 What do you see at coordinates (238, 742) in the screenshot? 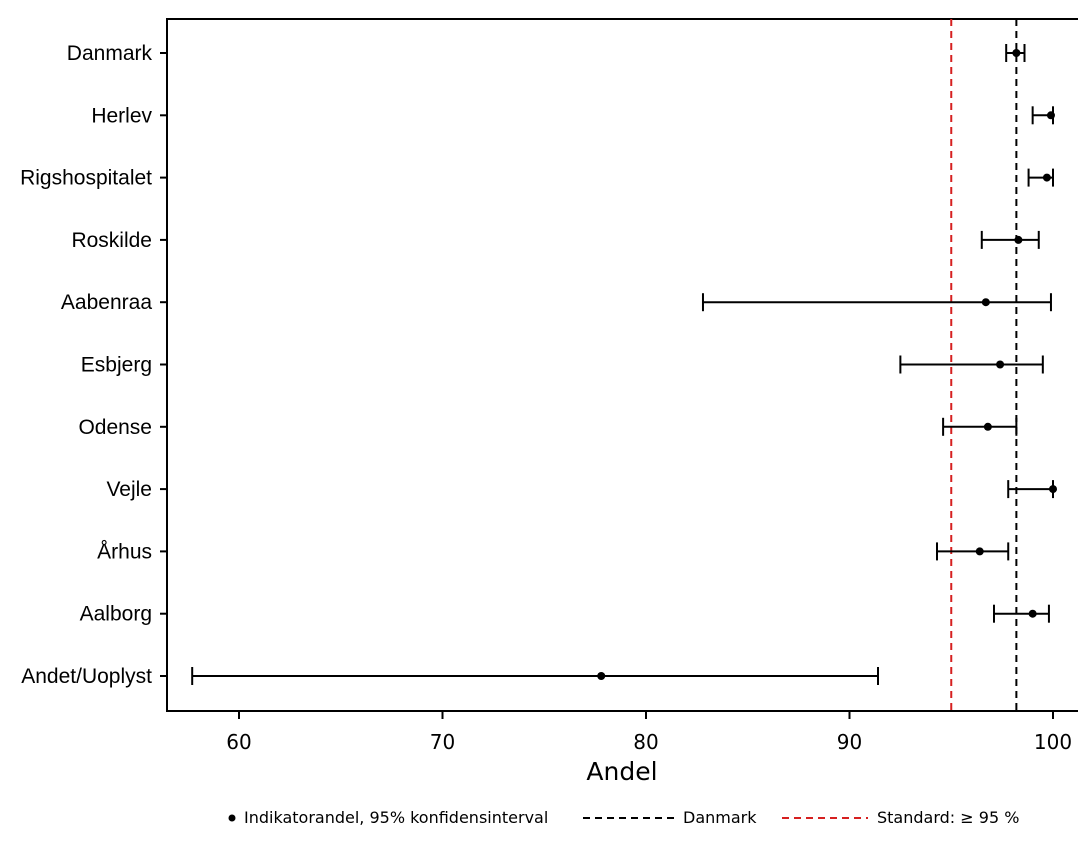
I see `x-tick-label: 60` at bounding box center [238, 742].